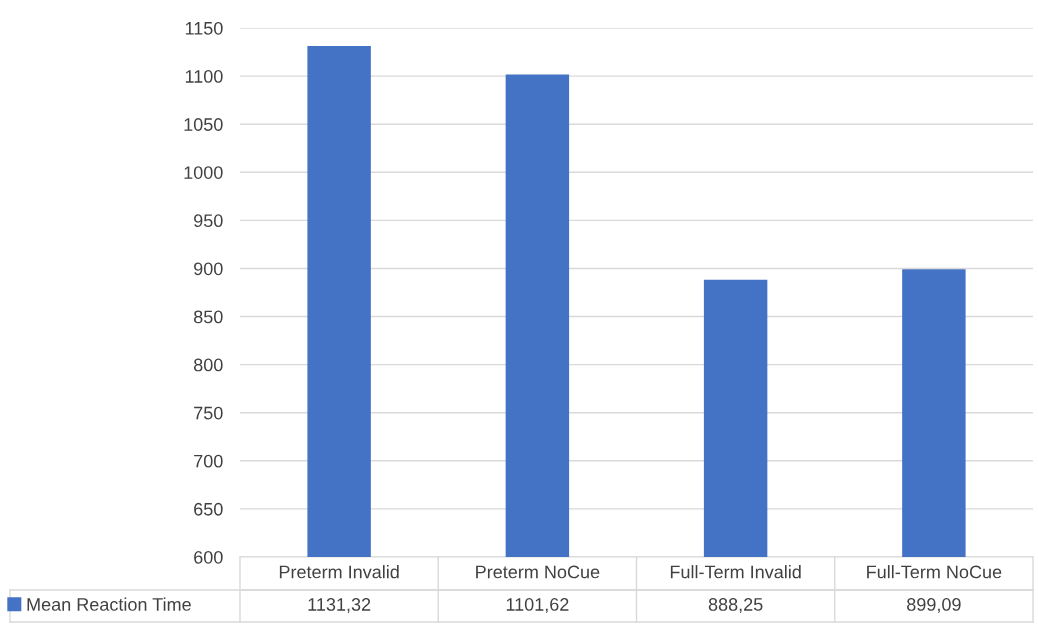 This screenshot has width=1038, height=624. Describe the element at coordinates (208, 509) in the screenshot. I see `y-tick-label: 650` at that location.